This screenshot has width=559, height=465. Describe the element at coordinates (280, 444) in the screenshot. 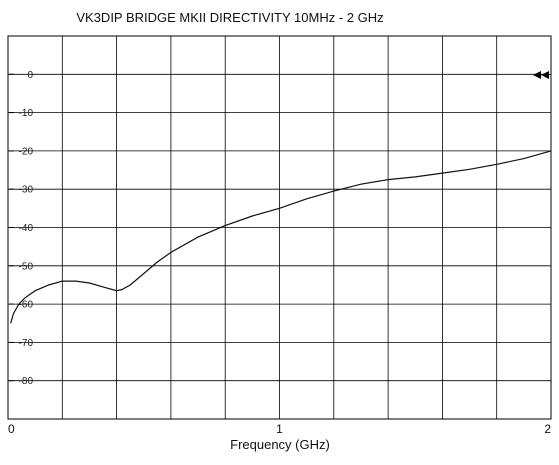

I see `x-axis-label: Frequency (GHz)` at that location.